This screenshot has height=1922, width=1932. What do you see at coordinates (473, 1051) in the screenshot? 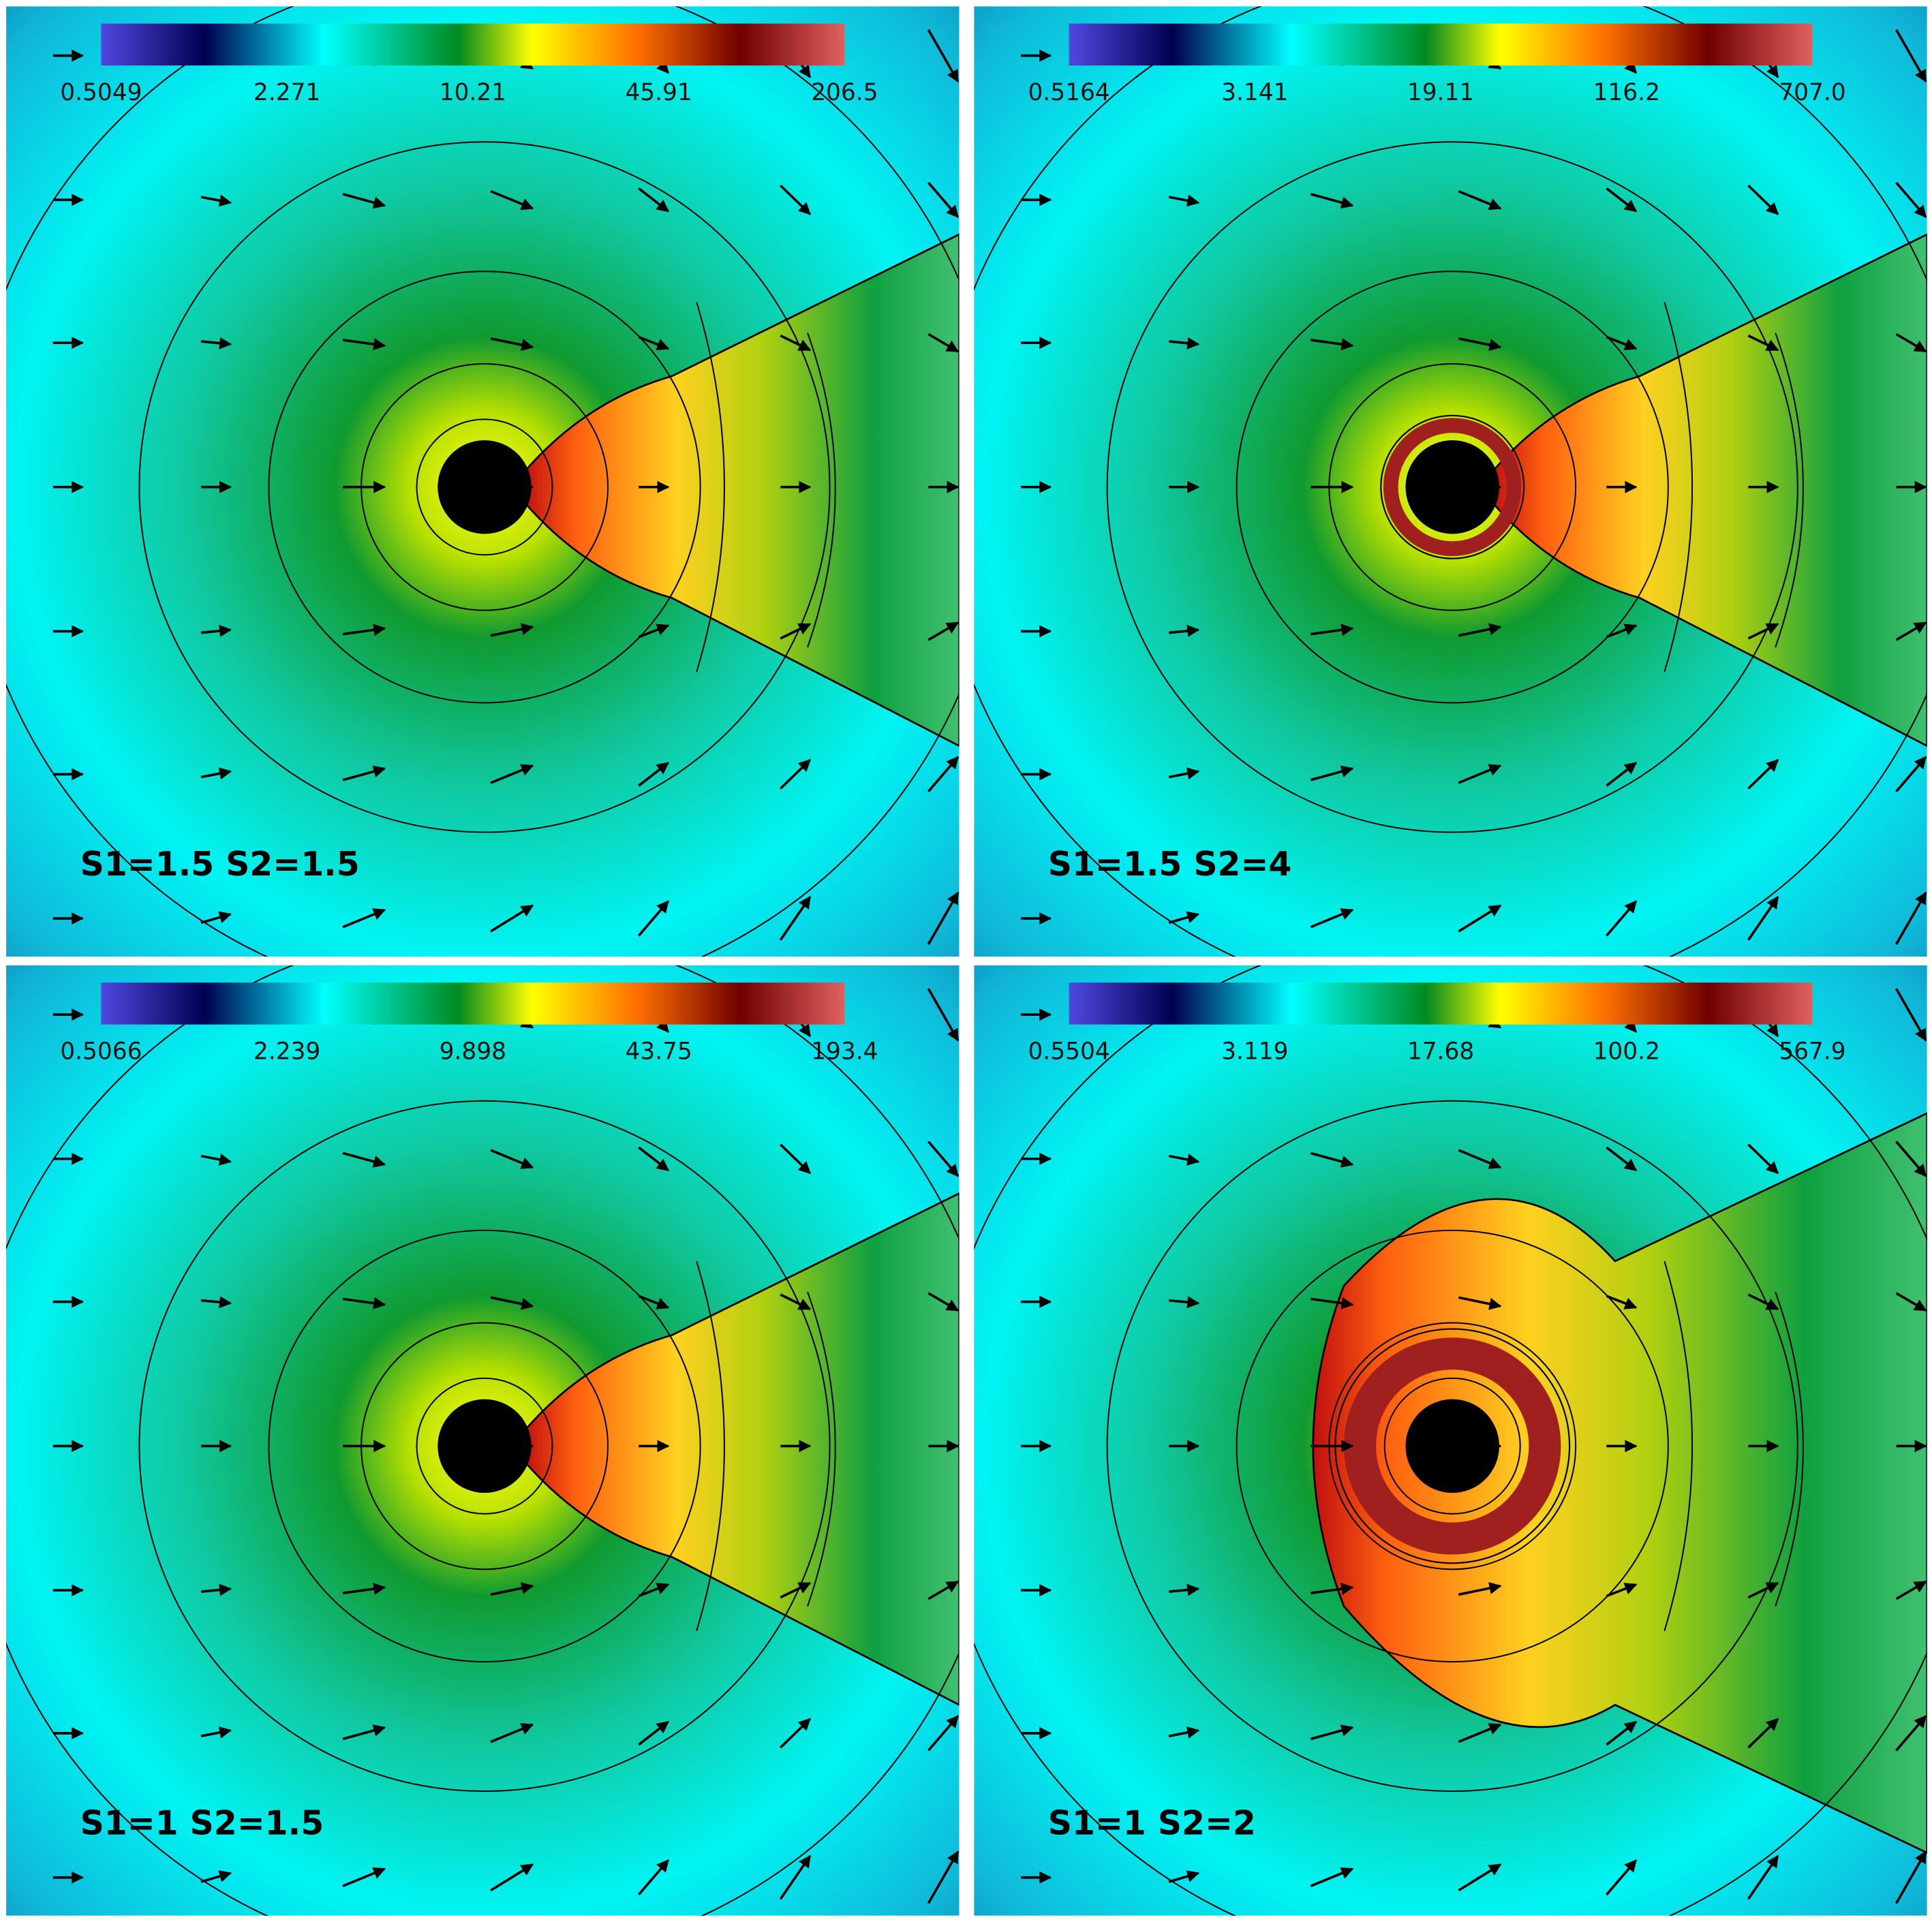
I see `colorbar-tick-label: 9.898` at bounding box center [473, 1051].